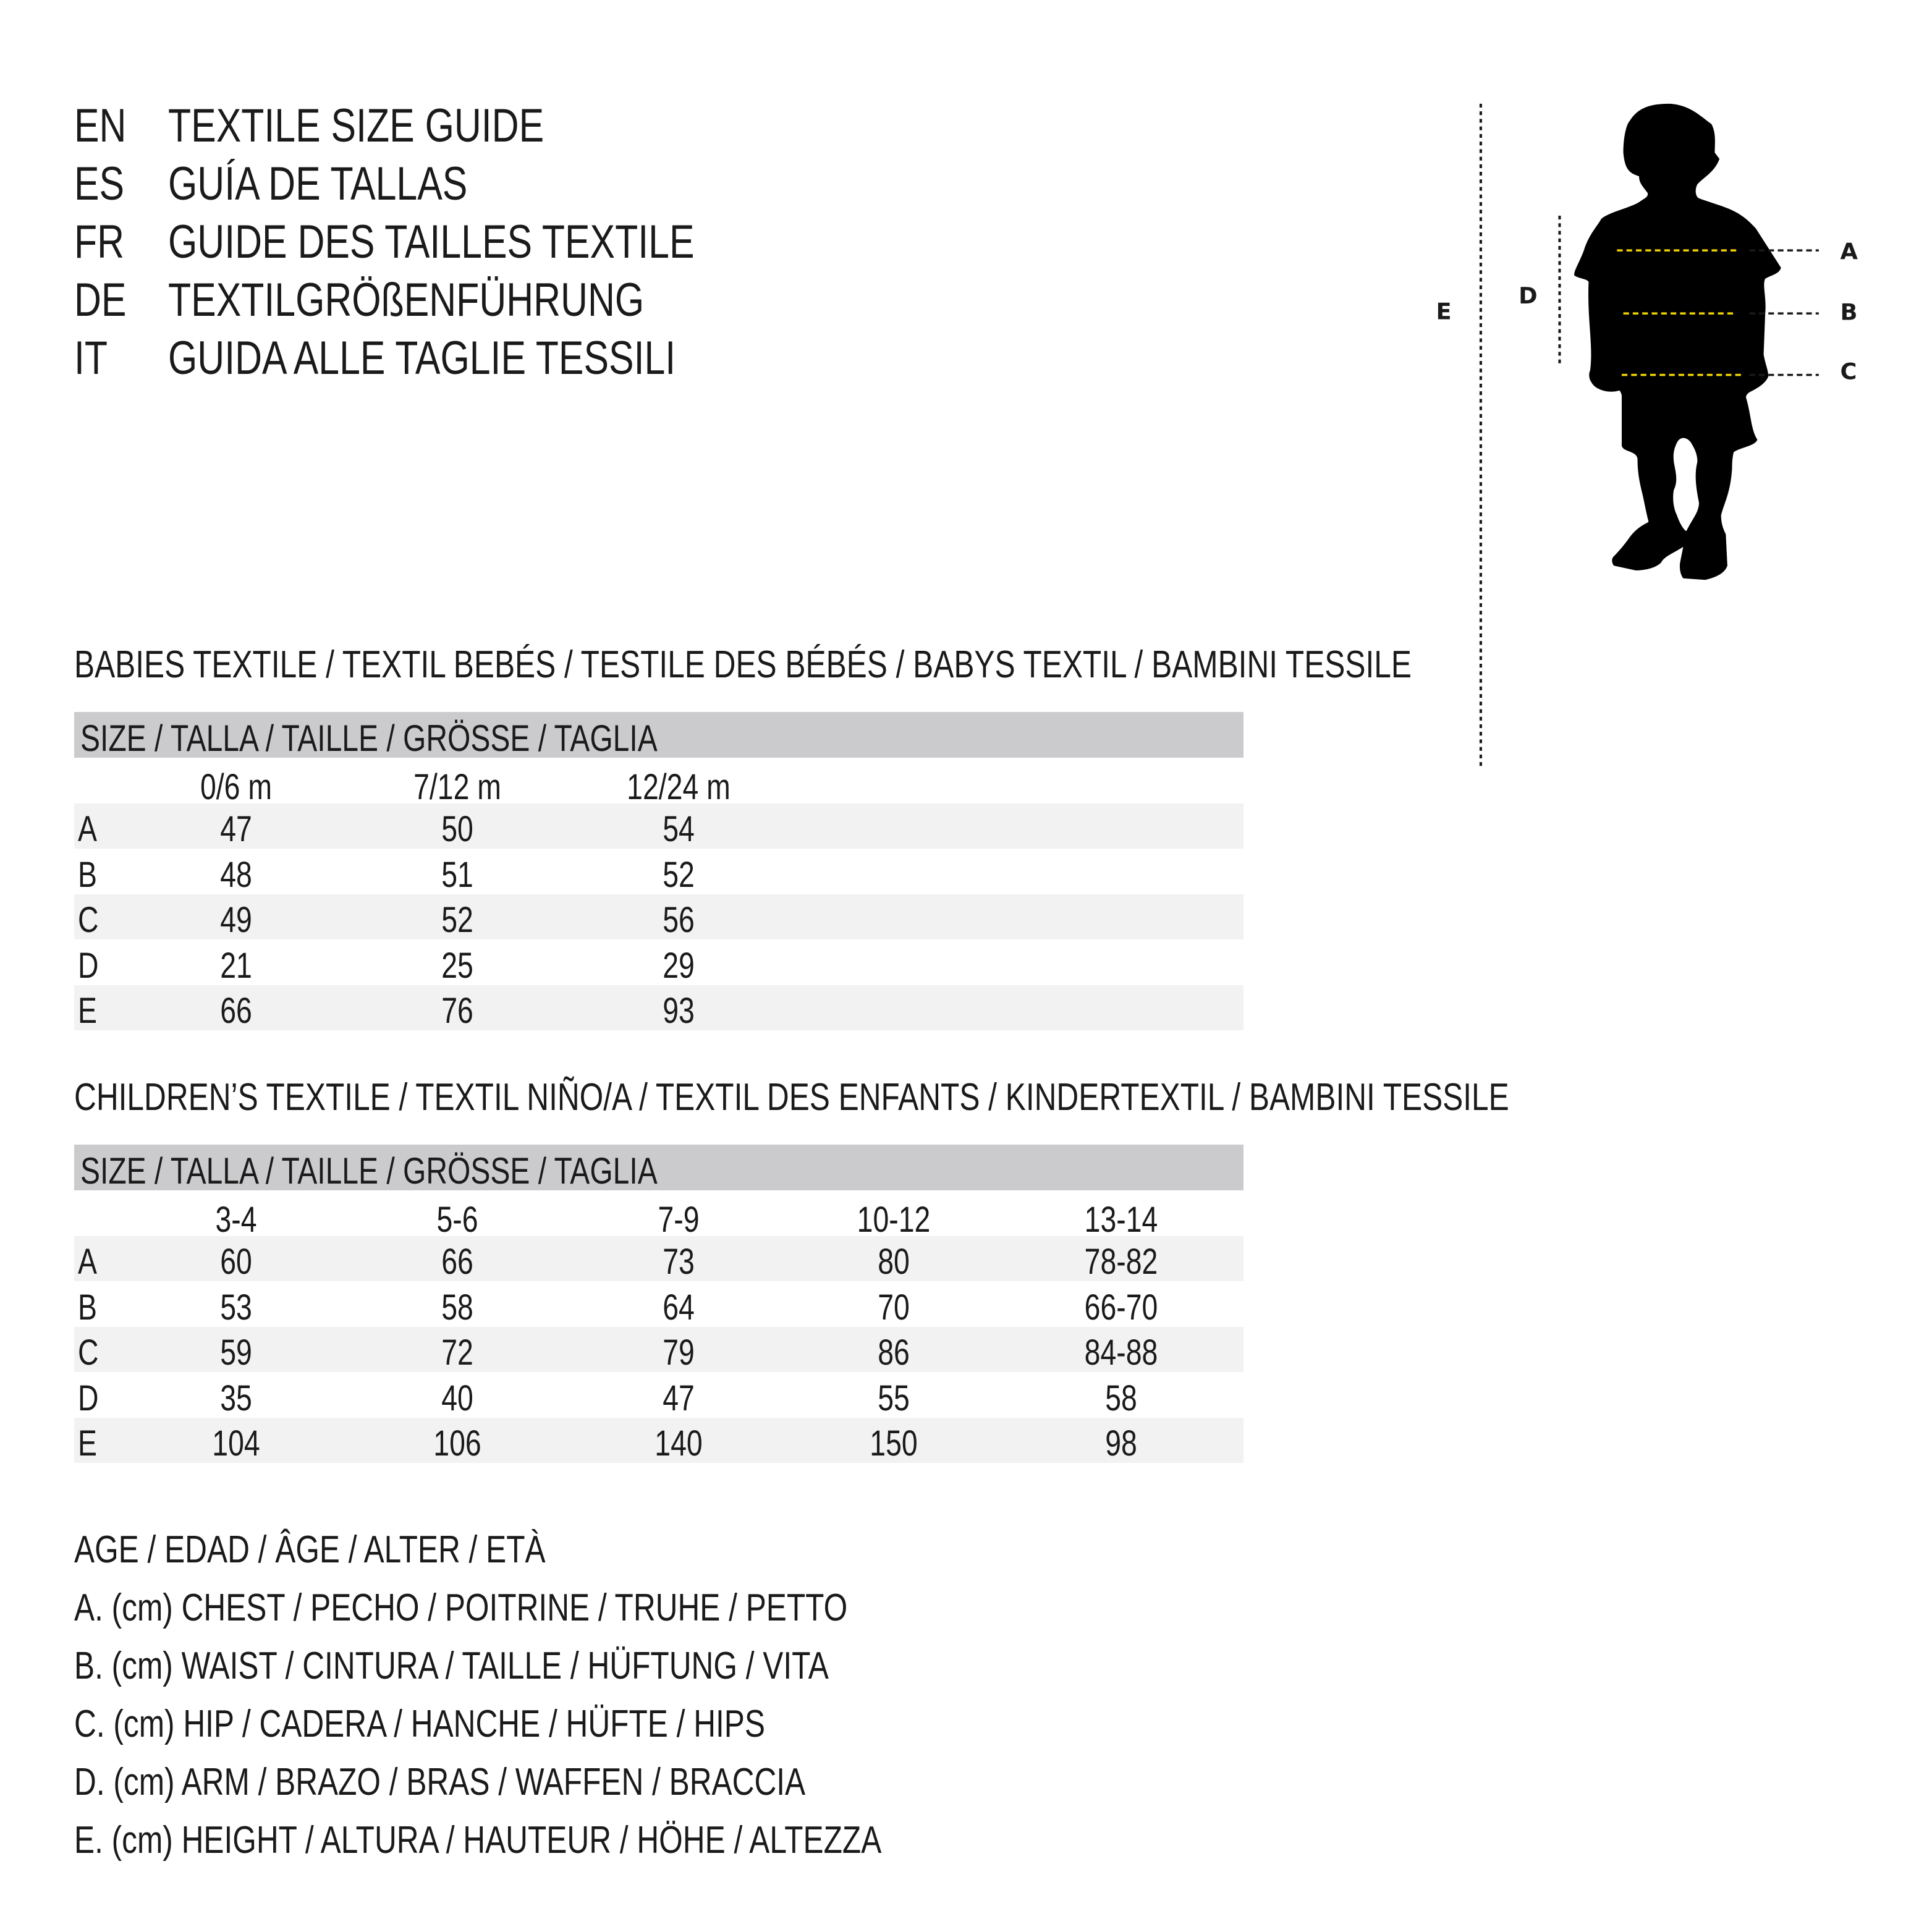 This screenshot has height=1932, width=1932. Describe the element at coordinates (1849, 371) in the screenshot. I see `label-c: C` at that location.